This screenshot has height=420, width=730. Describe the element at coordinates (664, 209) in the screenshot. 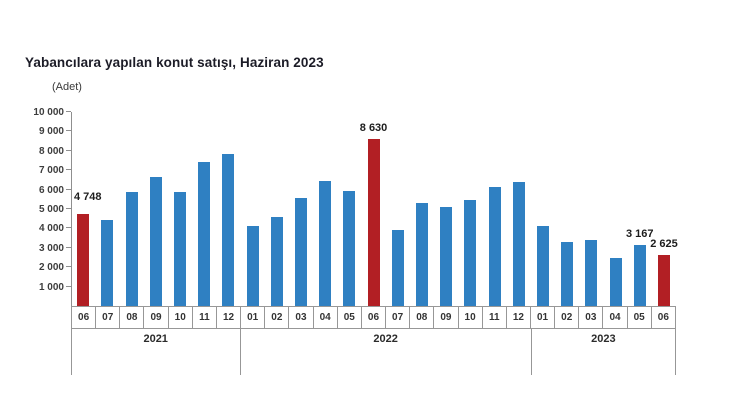

I see `bar-slot-2023-06: 2 625` at that location.